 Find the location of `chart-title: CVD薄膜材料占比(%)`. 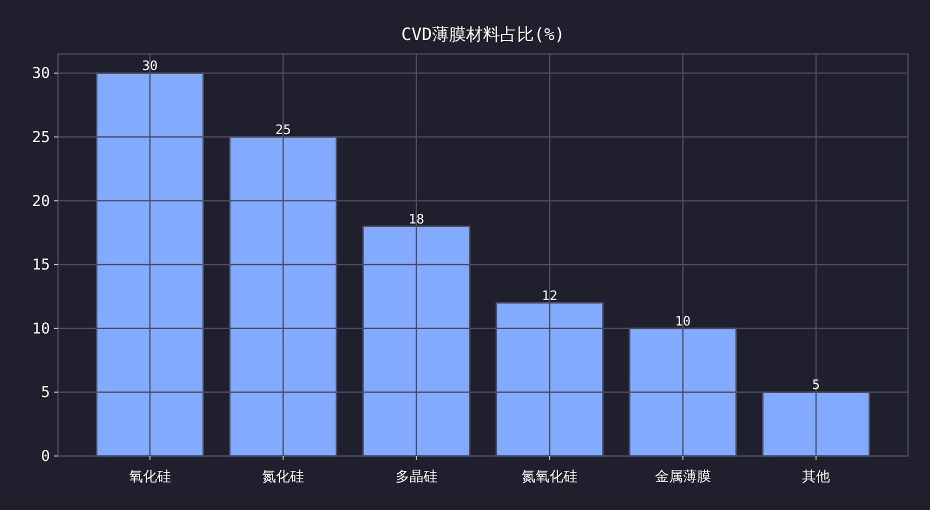

chart-title: CVD薄膜材料占比(%) is located at coordinates (483, 35).